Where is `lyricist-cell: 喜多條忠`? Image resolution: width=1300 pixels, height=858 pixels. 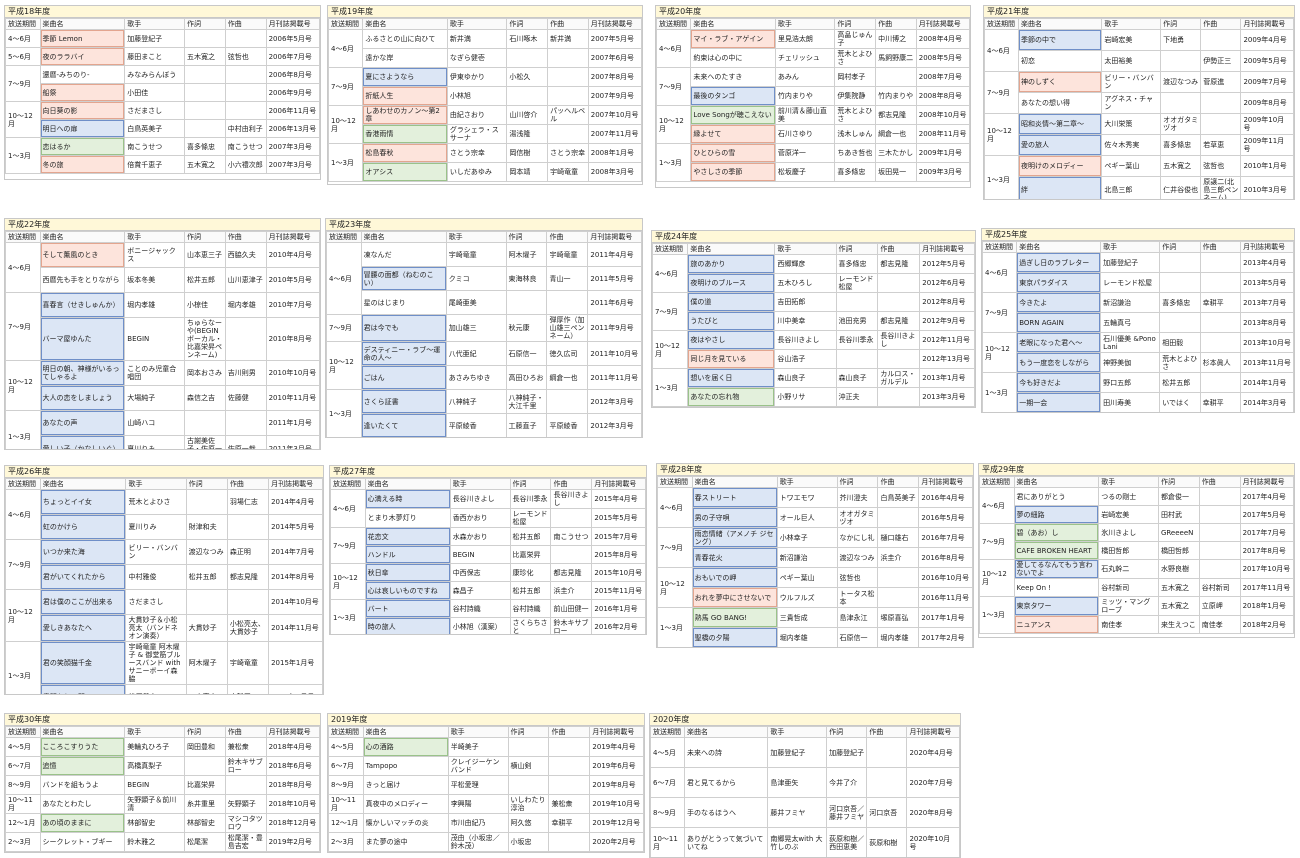
lyricist-cell: 喜多條忠 is located at coordinates (1180, 302).